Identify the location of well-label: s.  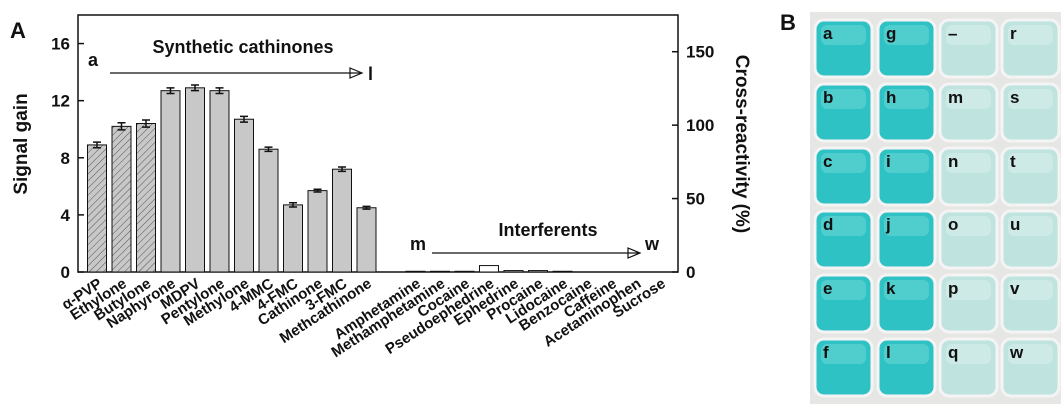
(1014, 97).